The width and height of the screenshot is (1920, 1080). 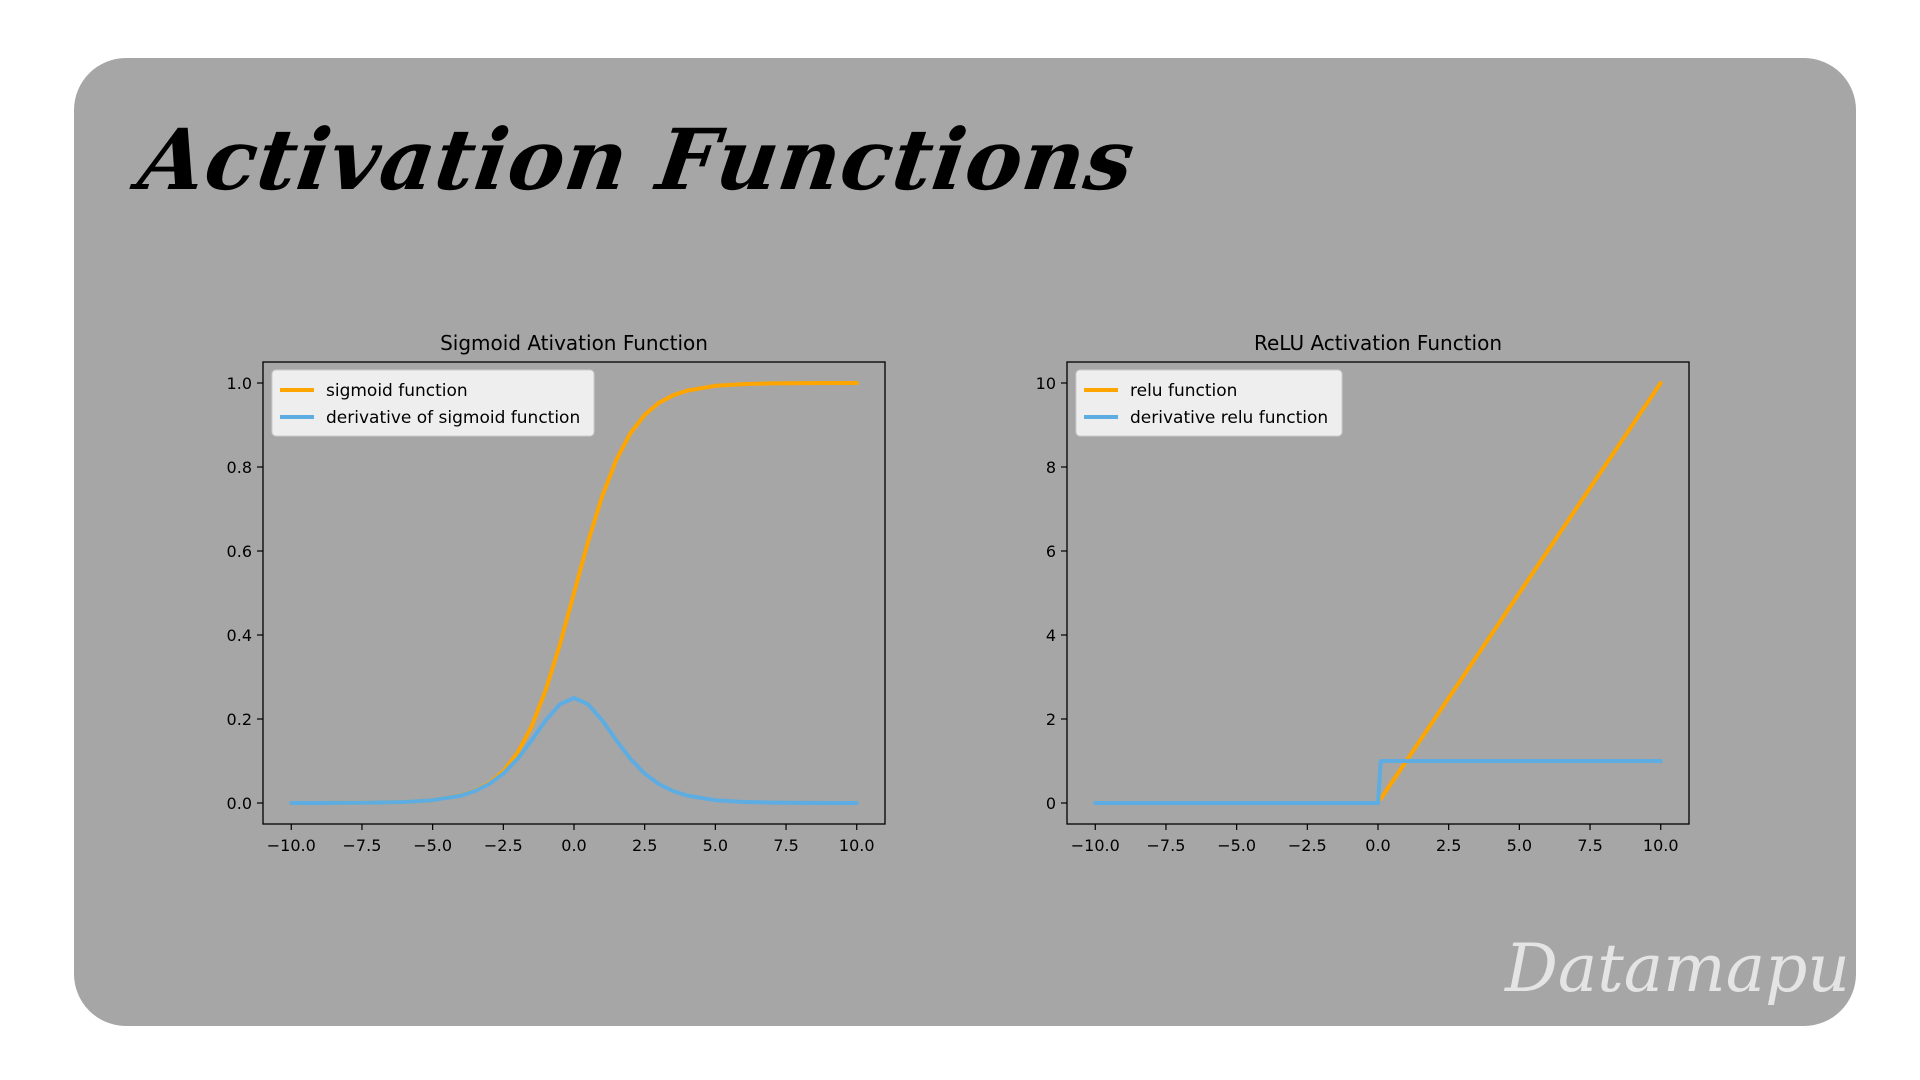 I want to click on legend-label: relu function, so click(x=1183, y=391).